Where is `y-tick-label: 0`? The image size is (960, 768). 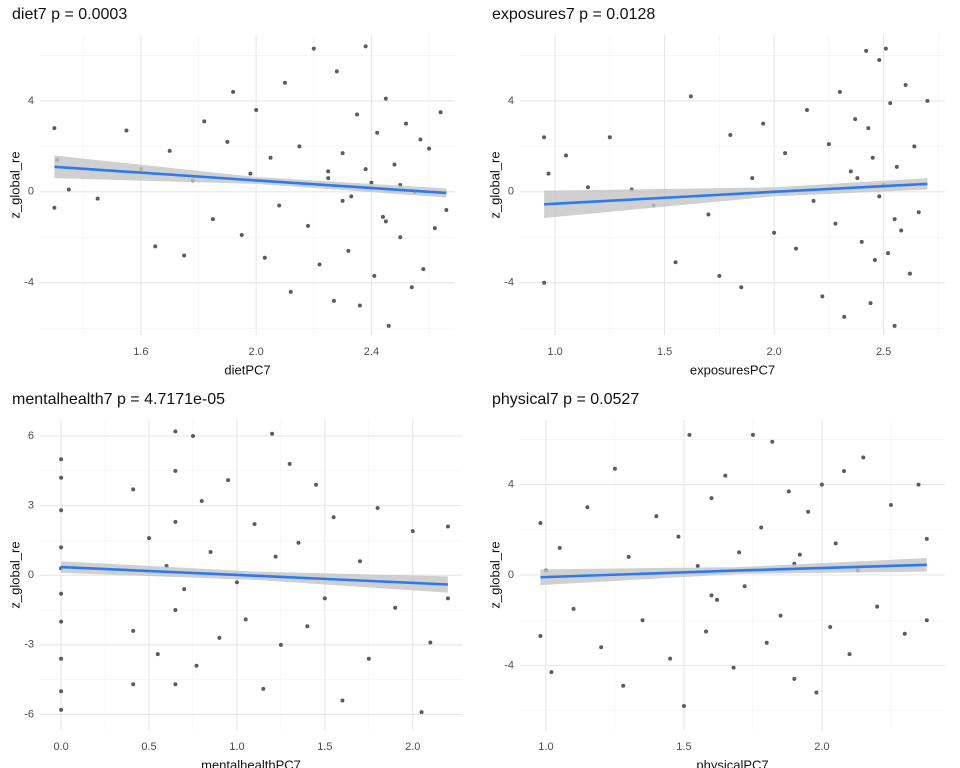
y-tick-label: 0 is located at coordinates (511, 575).